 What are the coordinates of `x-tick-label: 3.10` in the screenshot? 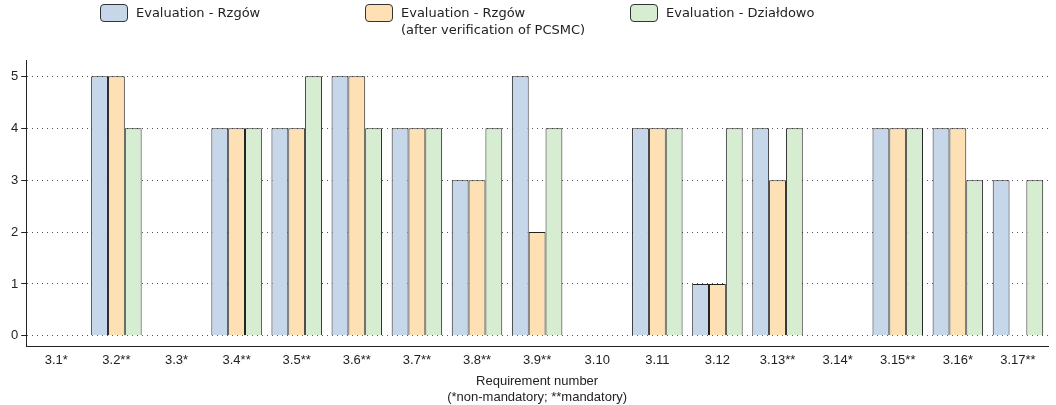 It's located at (597, 359).